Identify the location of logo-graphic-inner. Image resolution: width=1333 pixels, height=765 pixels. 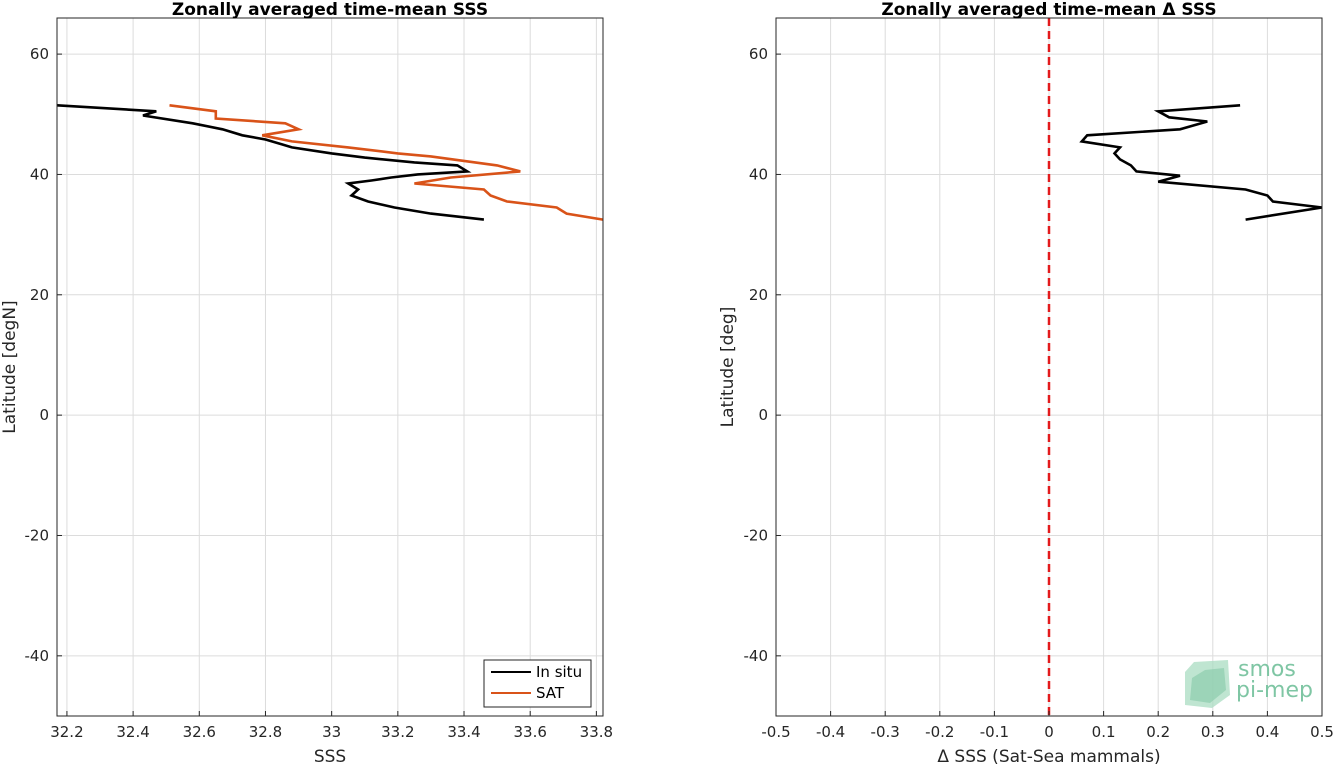
(1208, 685).